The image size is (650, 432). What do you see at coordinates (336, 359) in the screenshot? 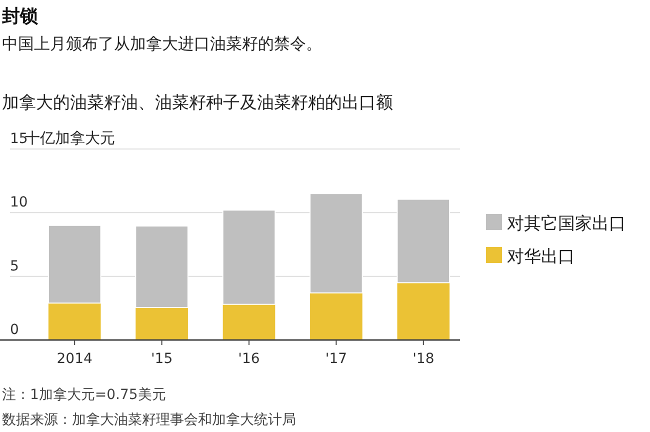
I see `x-tick-label: '17` at bounding box center [336, 359].